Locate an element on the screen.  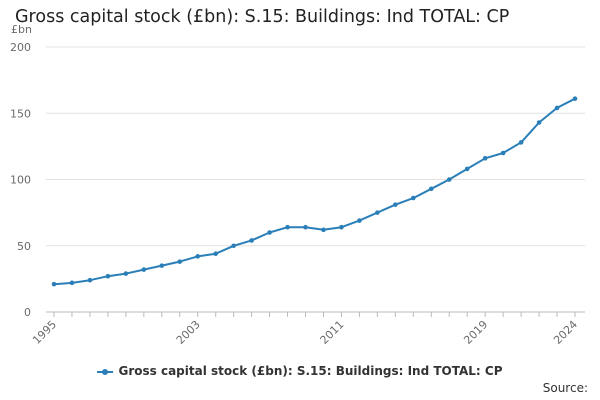
legend-line-marker-icon is located at coordinates (105, 372).